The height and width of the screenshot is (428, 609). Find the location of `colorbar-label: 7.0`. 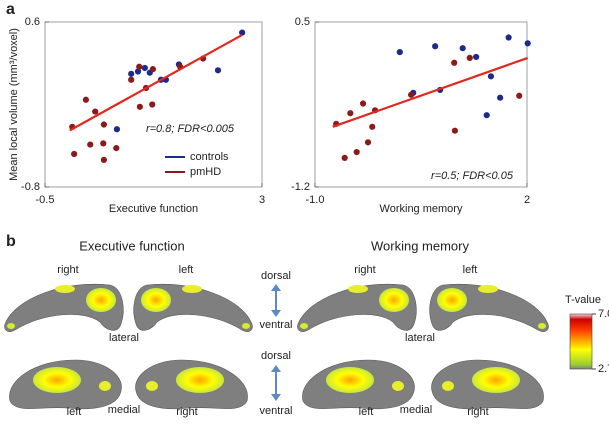

colorbar-label: 7.0 is located at coordinates (603, 314).